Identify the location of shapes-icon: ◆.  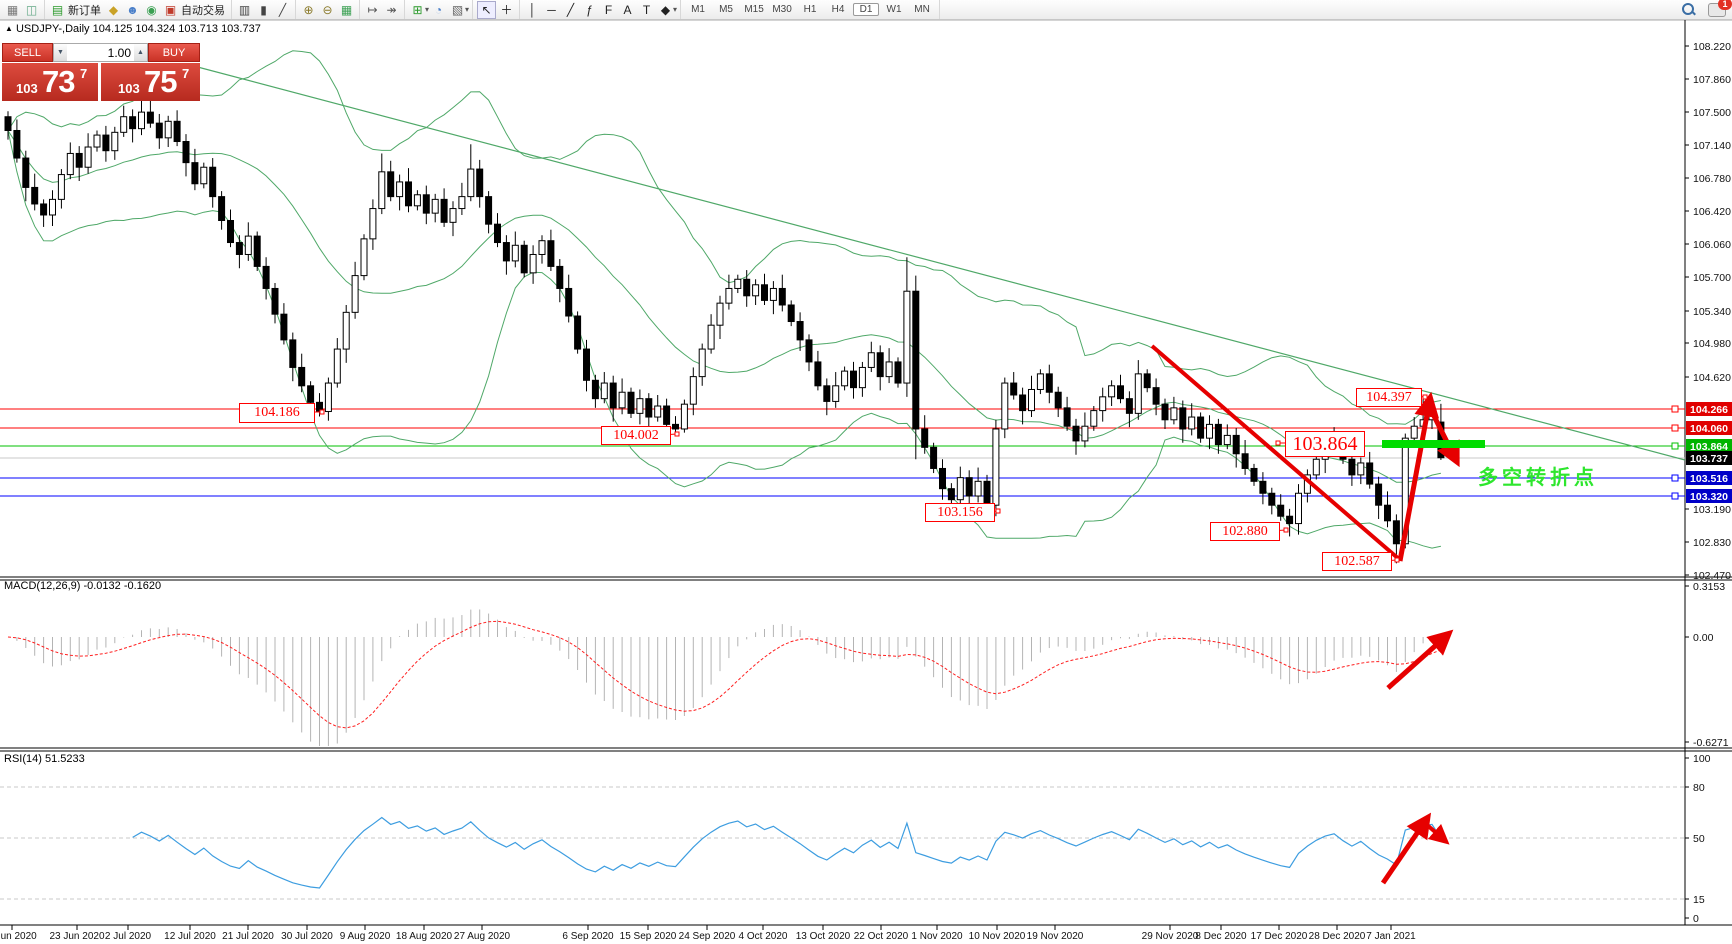
(665, 9).